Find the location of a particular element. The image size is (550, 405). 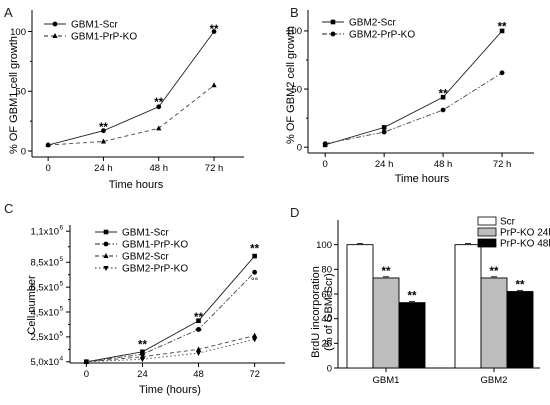

panel-b-ylabel: % OF GBM2 cell growth is located at coordinates (291, 85).